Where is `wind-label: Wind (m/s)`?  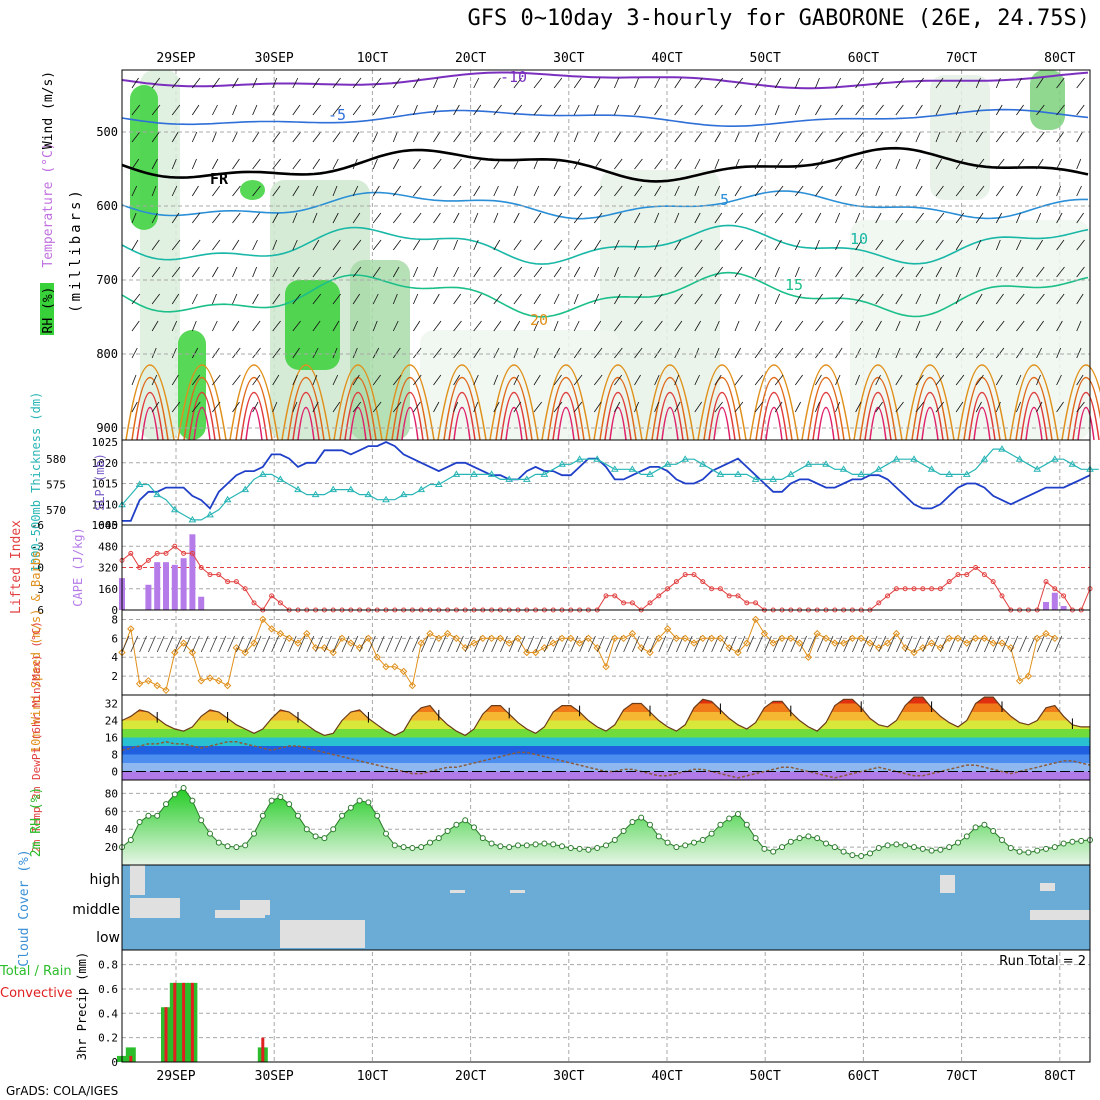
wind-label: Wind (m/s) is located at coordinates (48, 110).